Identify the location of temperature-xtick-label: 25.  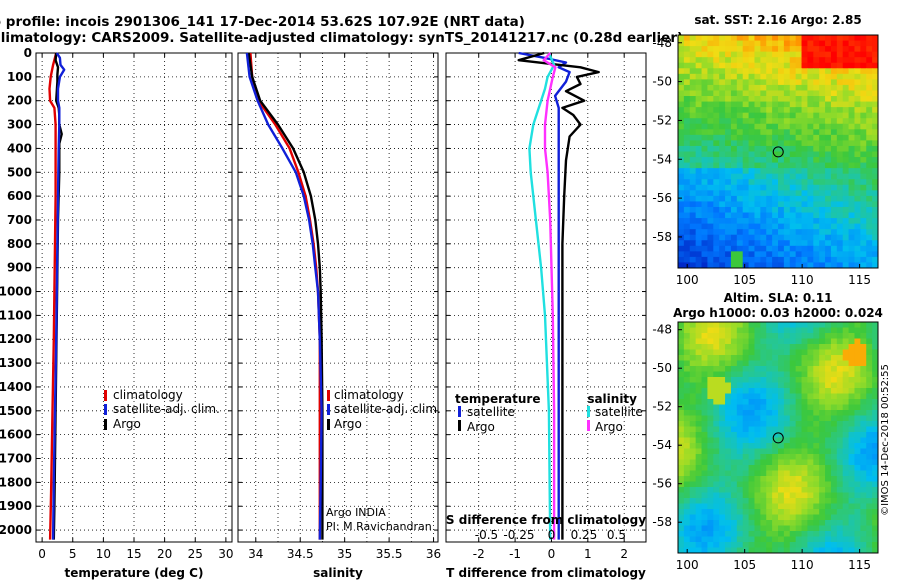
(195, 554).